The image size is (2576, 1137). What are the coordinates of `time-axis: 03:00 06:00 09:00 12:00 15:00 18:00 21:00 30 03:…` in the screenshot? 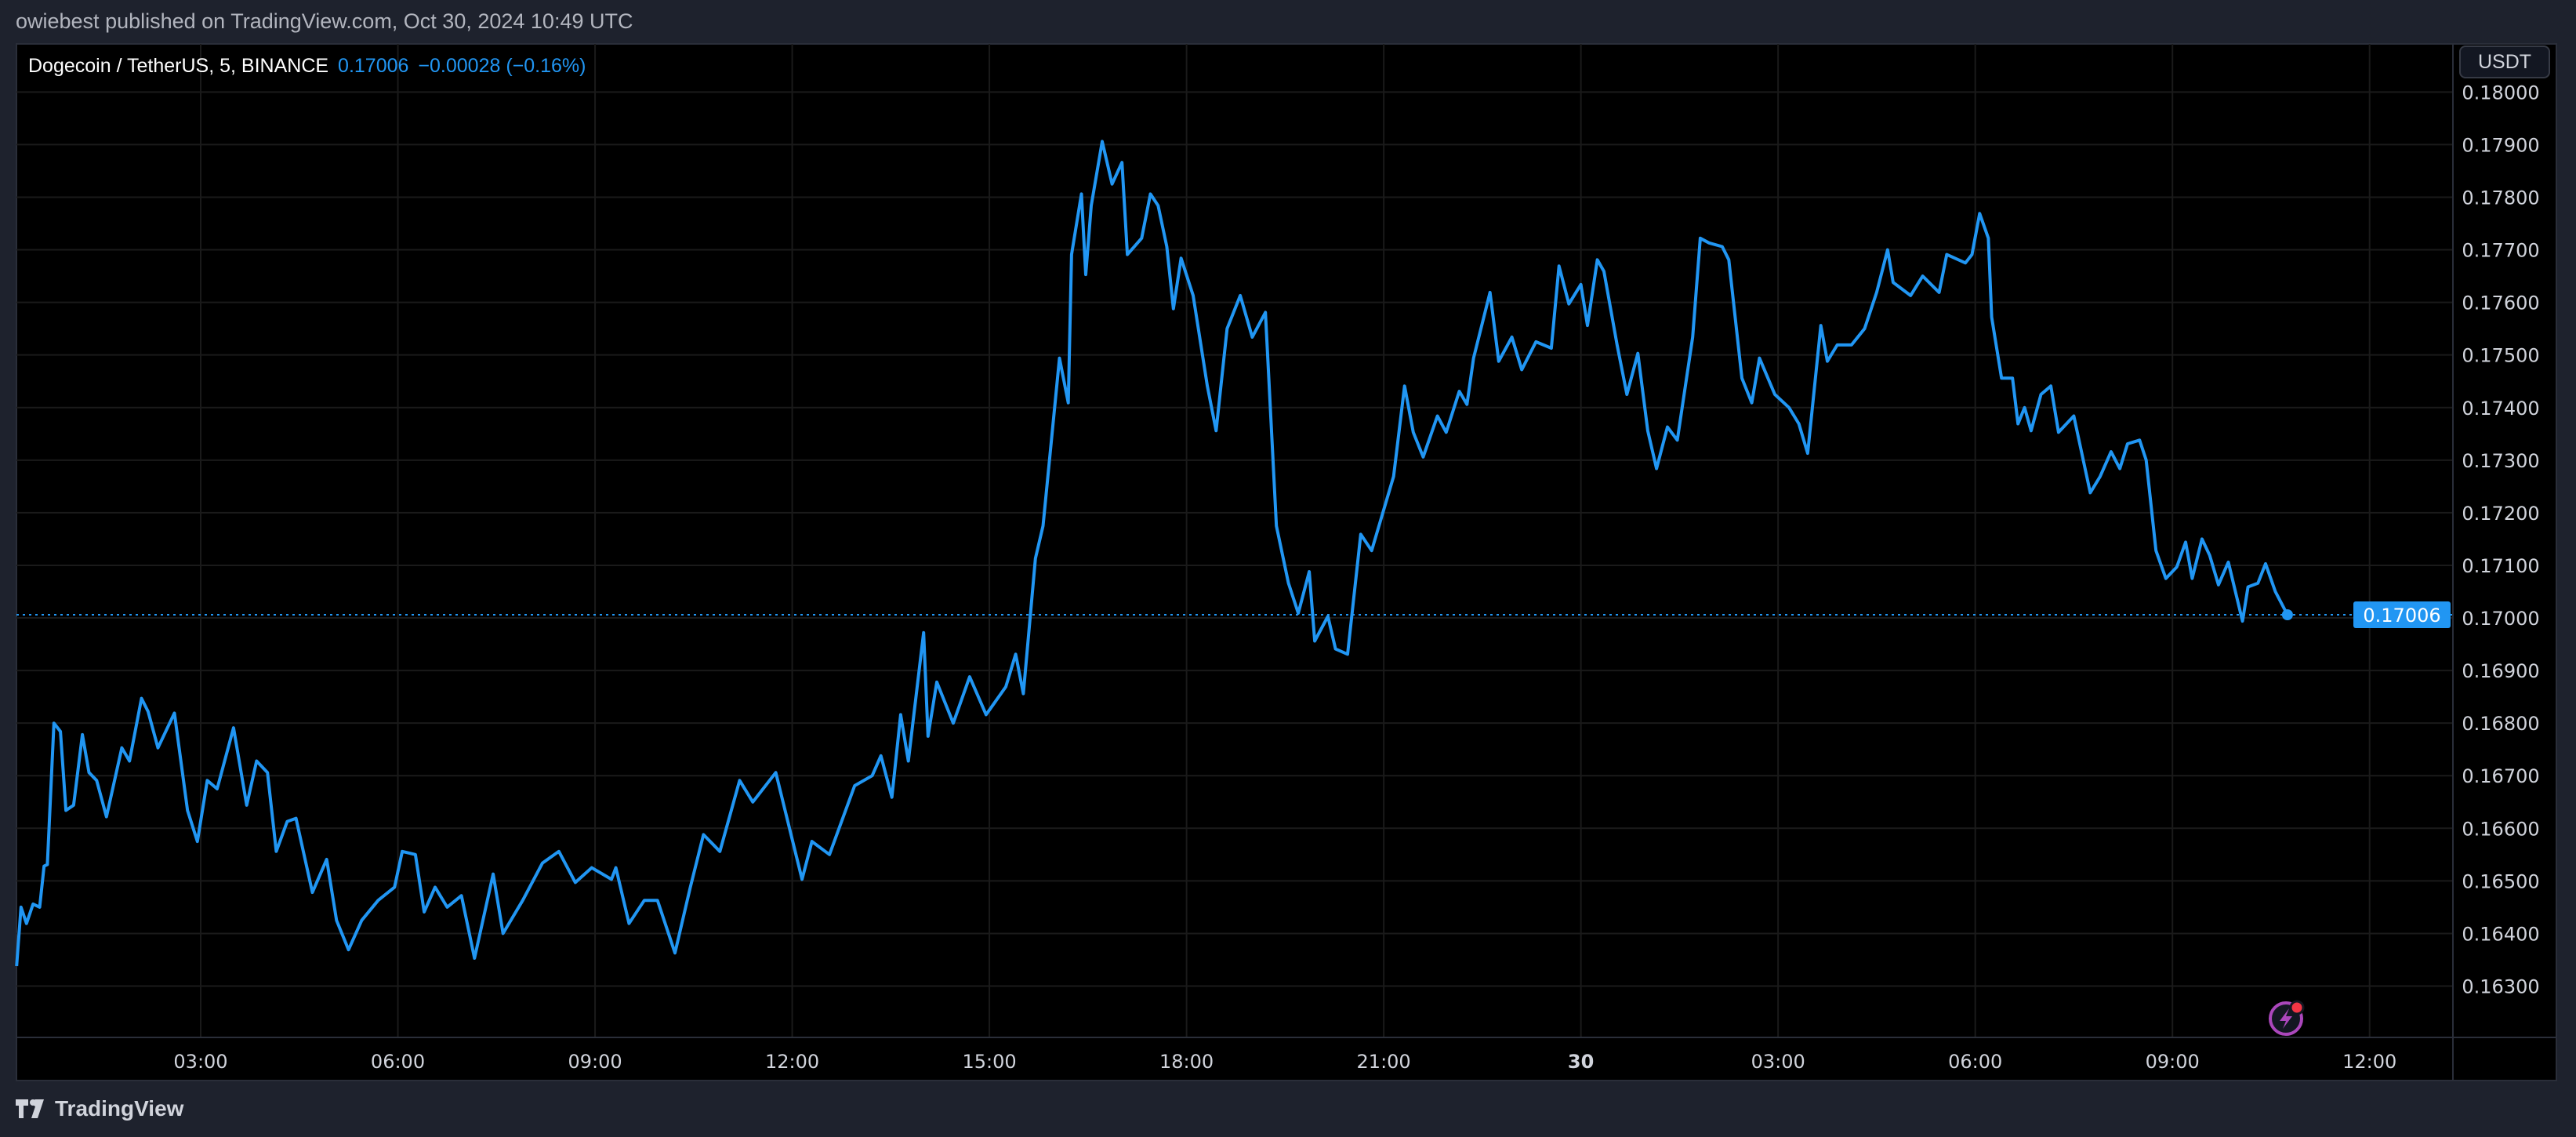 It's located at (1284, 1062).